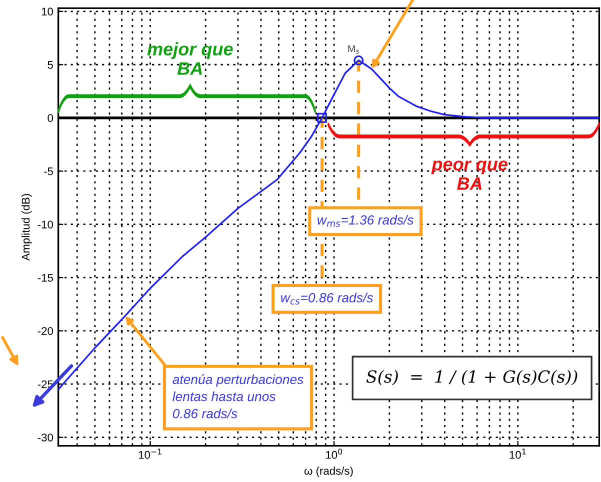  What do you see at coordinates (46, 331) in the screenshot?
I see `y-tick-label: -20` at bounding box center [46, 331].